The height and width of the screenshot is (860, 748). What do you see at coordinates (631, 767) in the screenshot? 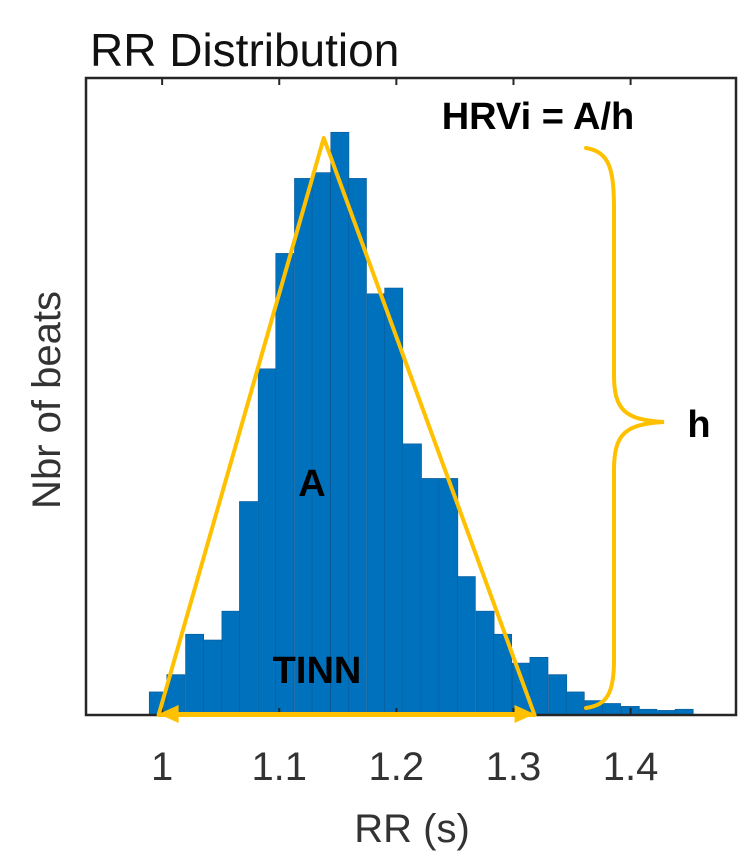
I see `x-tick-label: 1.4` at bounding box center [631, 767].